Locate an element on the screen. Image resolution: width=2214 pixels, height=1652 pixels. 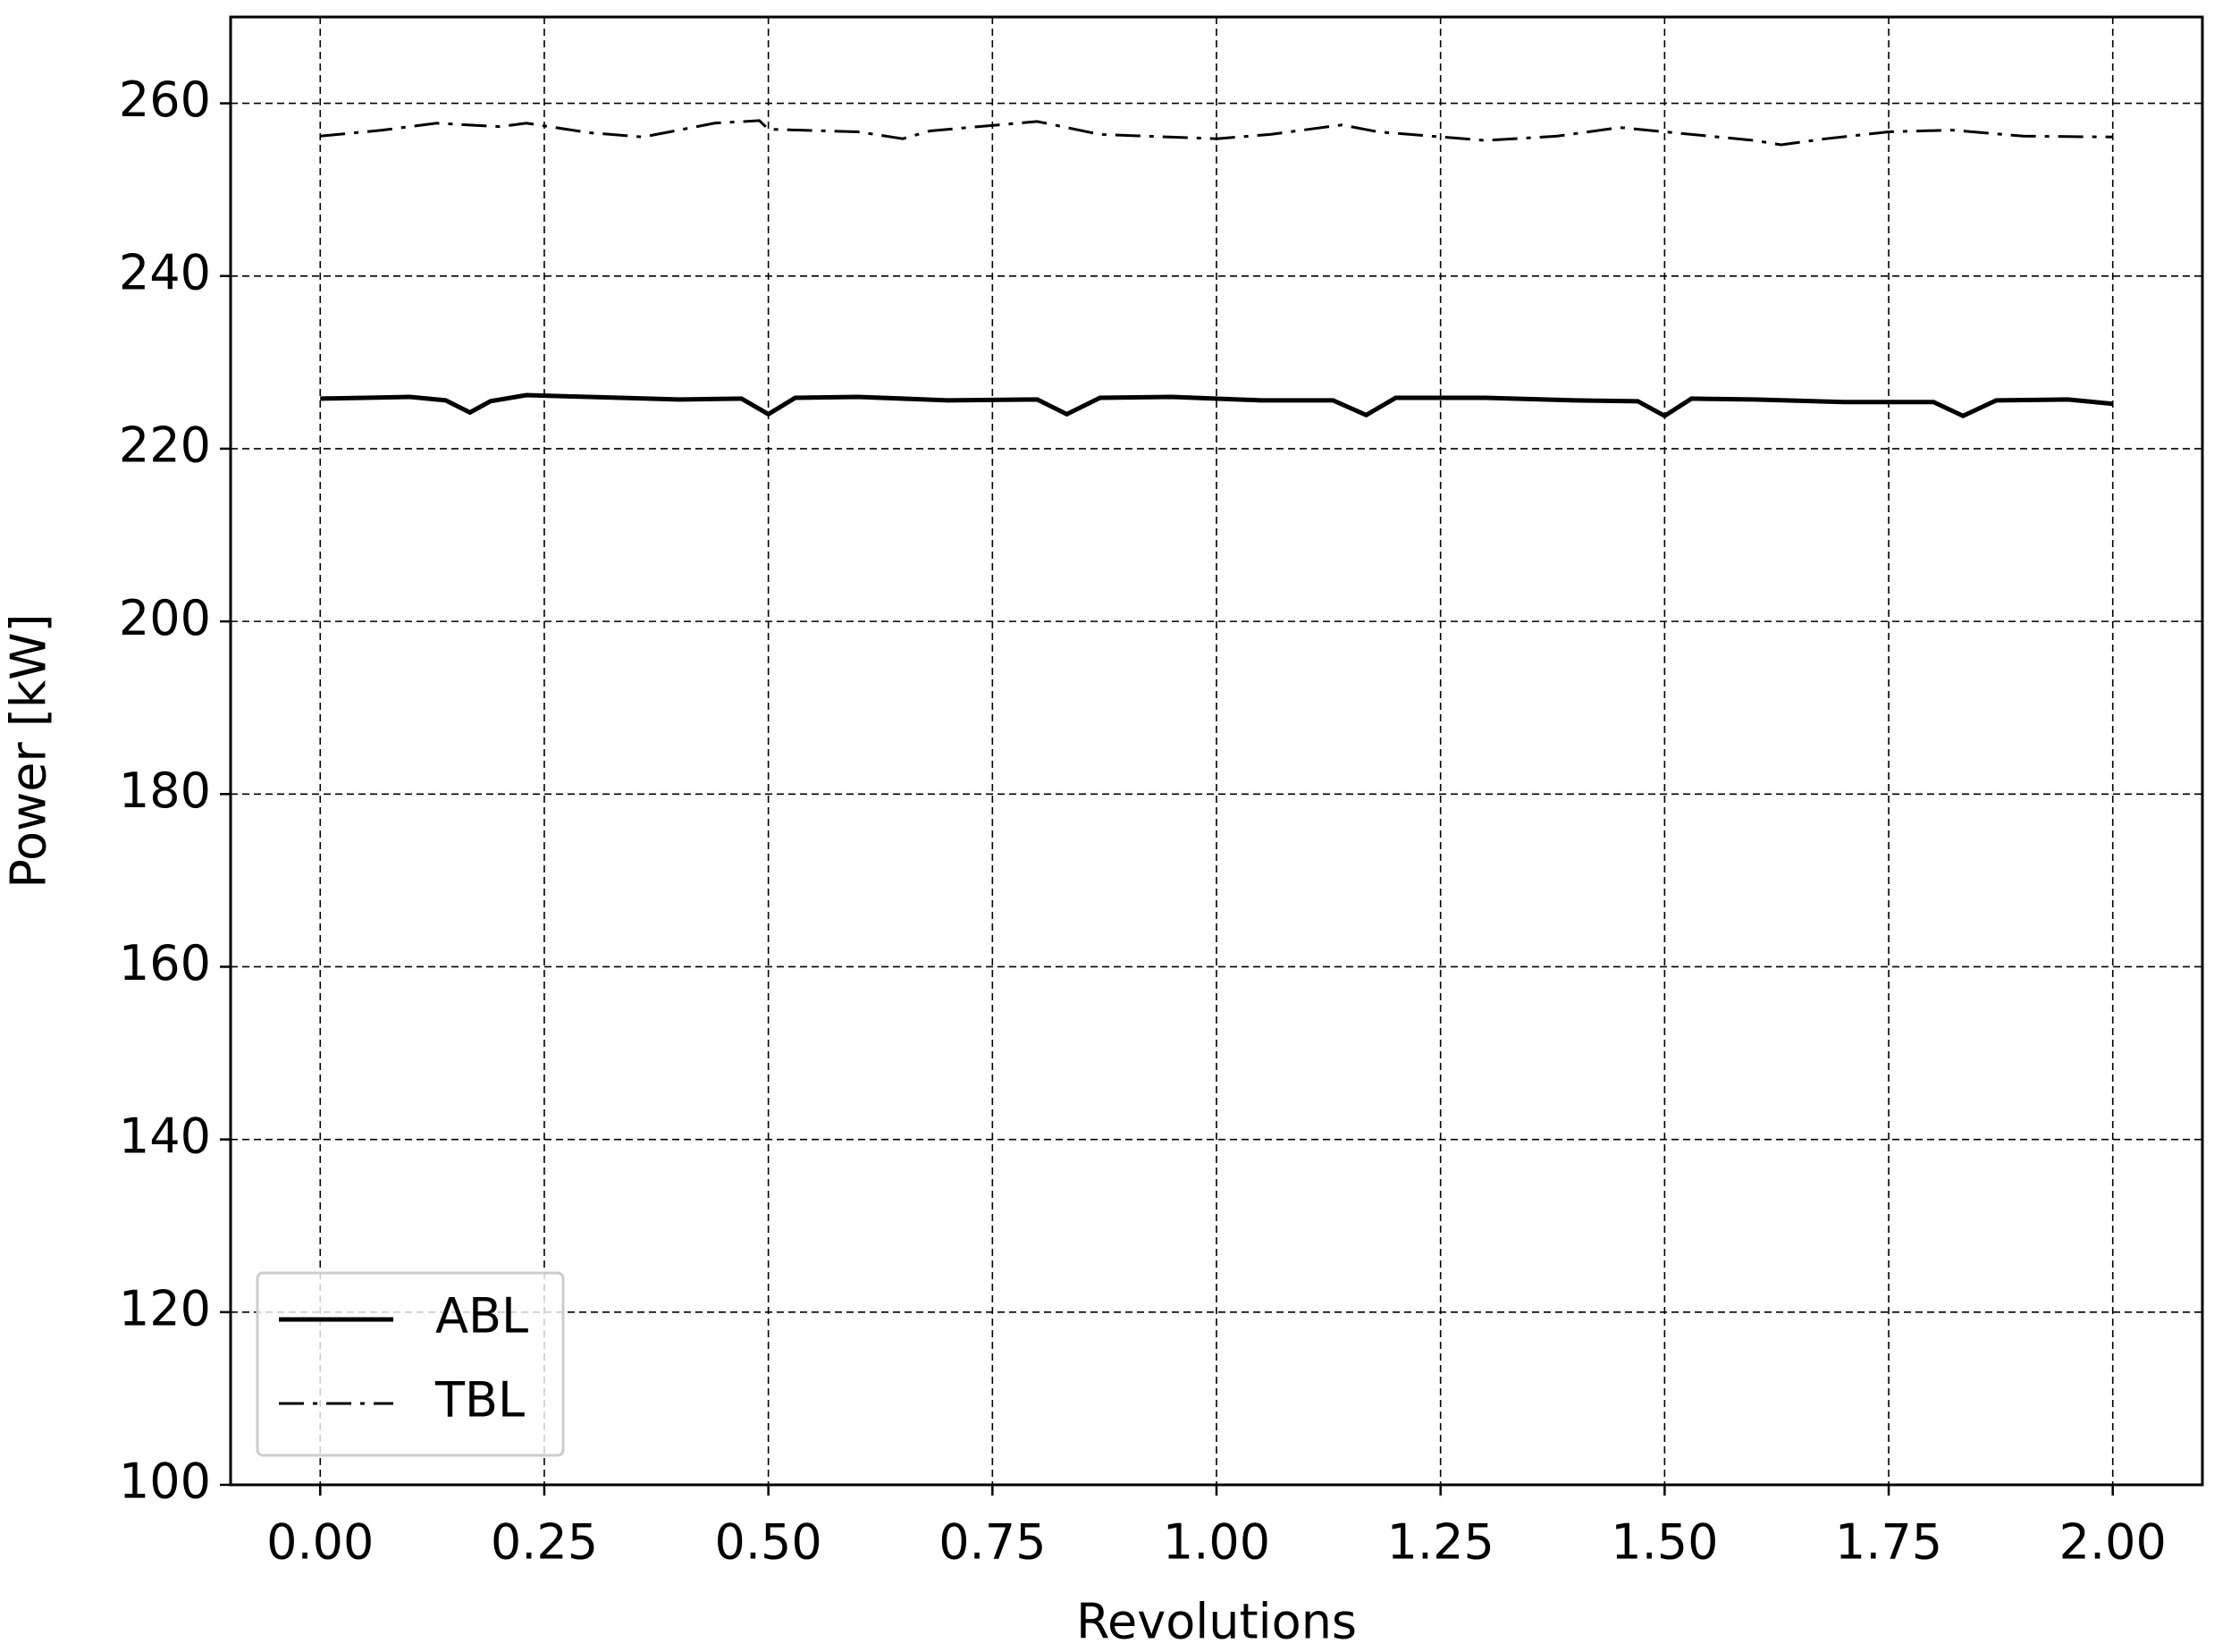
y-tick-label: 120 is located at coordinates (165, 1308).